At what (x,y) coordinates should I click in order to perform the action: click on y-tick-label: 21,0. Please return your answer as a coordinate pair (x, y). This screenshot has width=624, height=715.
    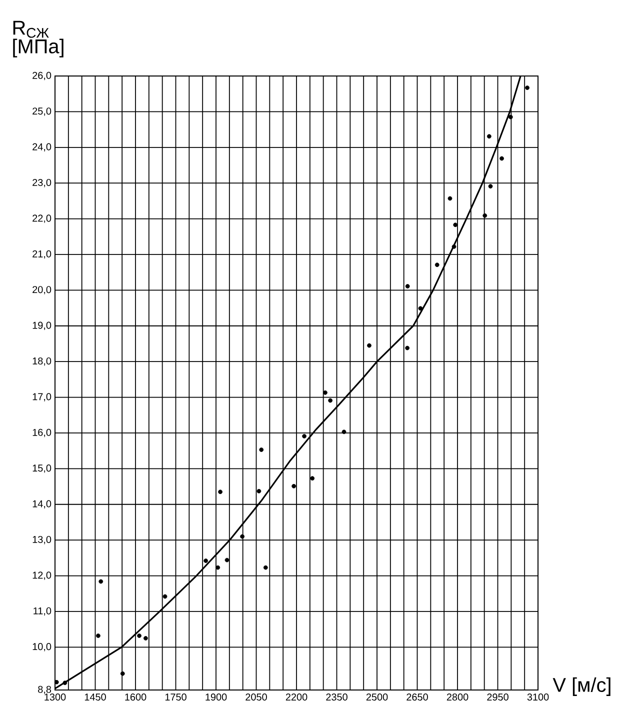
    Looking at the image, I should click on (42, 254).